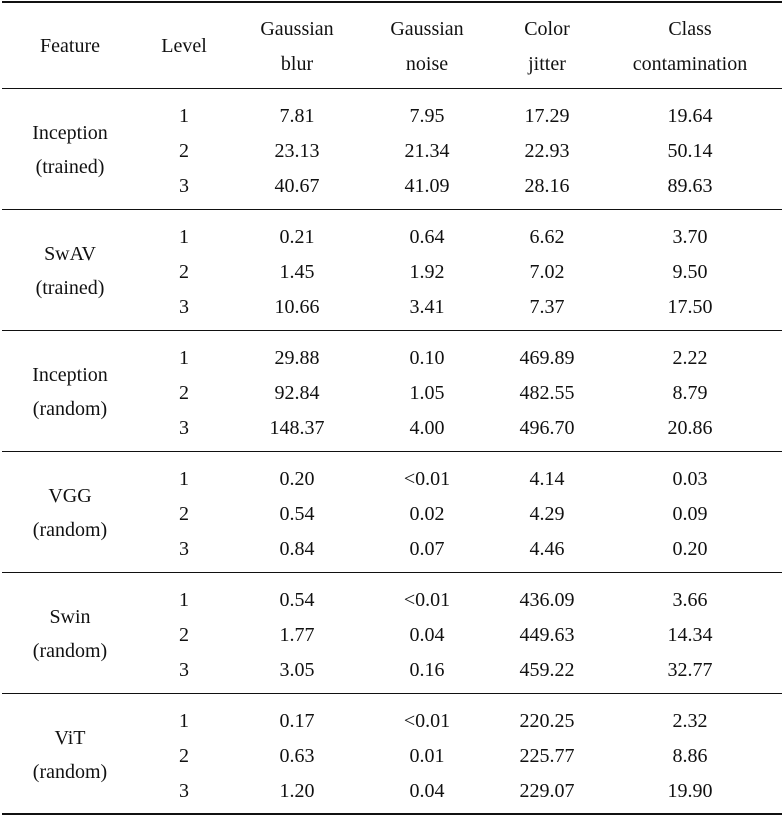  What do you see at coordinates (547, 635) in the screenshot?
I see `table-cell: 449.63` at bounding box center [547, 635].